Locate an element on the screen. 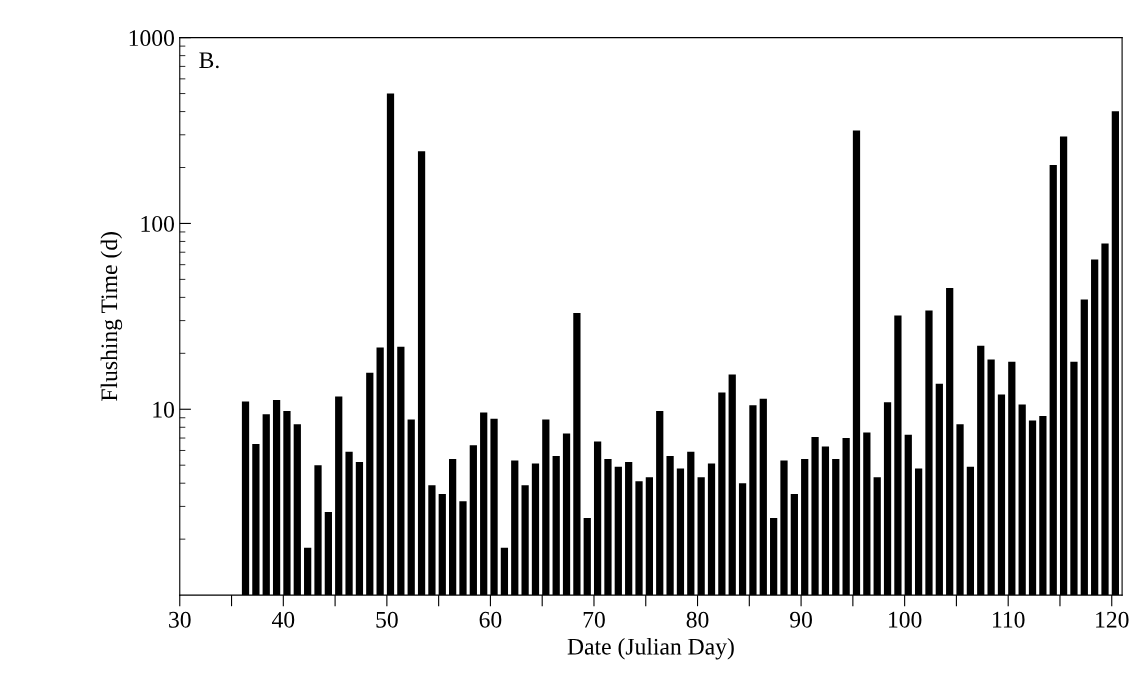 Image resolution: width=1145 pixels, height=684 pixels. x-tick-label: 120 is located at coordinates (1112, 619).